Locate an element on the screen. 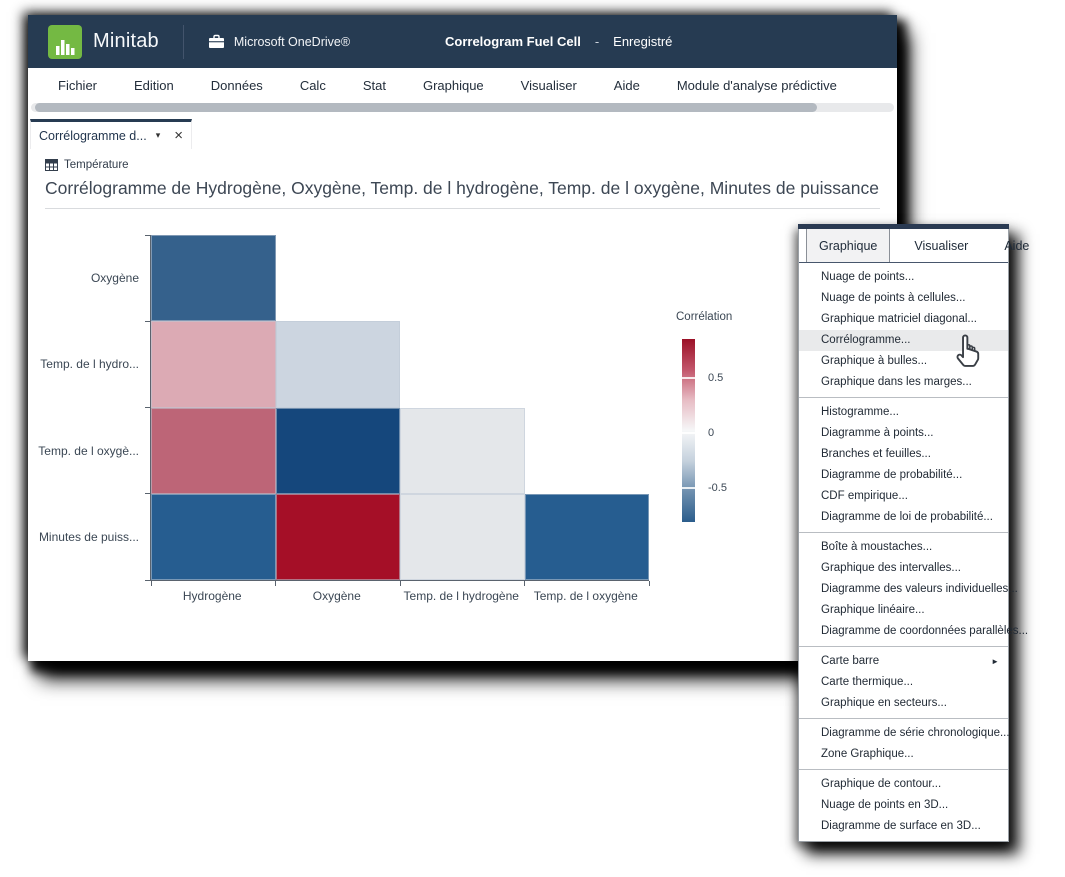  menubar-item-stat: Stat is located at coordinates (374, 85).